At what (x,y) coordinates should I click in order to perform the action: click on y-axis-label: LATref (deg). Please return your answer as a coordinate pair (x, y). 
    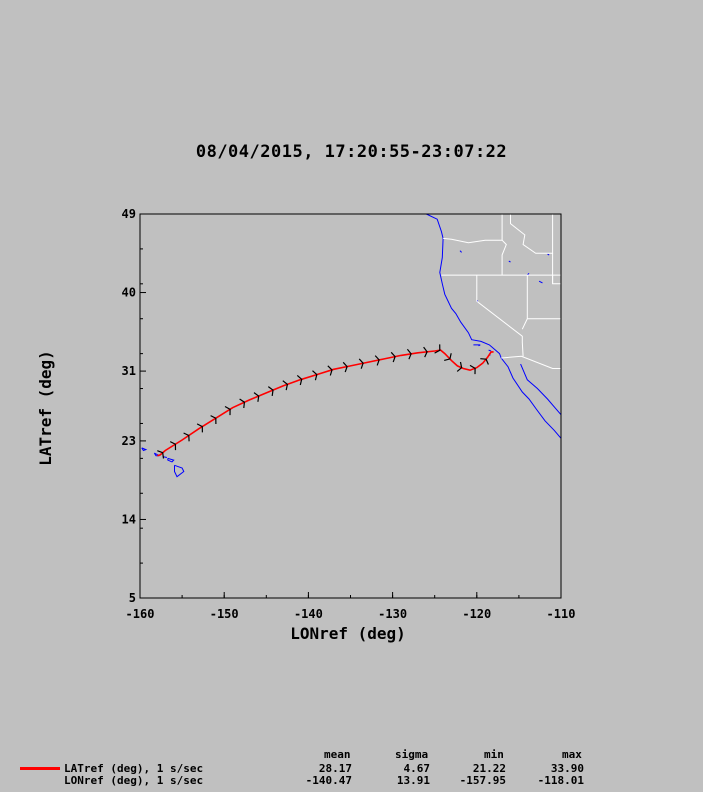
    Looking at the image, I should click on (45, 408).